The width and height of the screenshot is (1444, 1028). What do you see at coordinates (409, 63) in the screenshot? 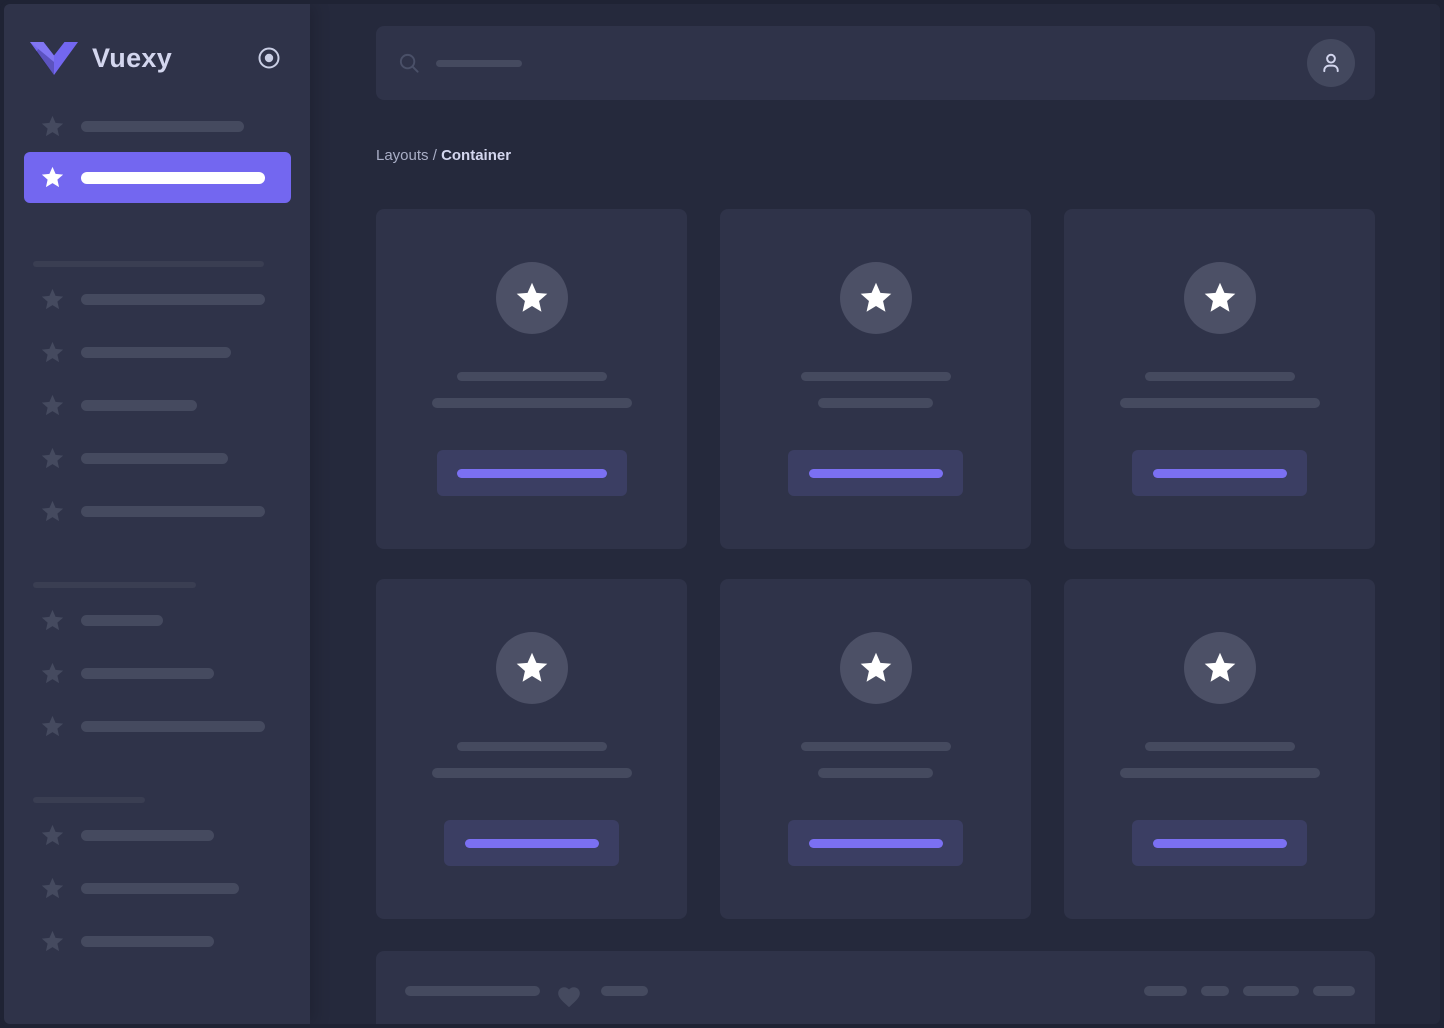
I see `search-icon` at bounding box center [409, 63].